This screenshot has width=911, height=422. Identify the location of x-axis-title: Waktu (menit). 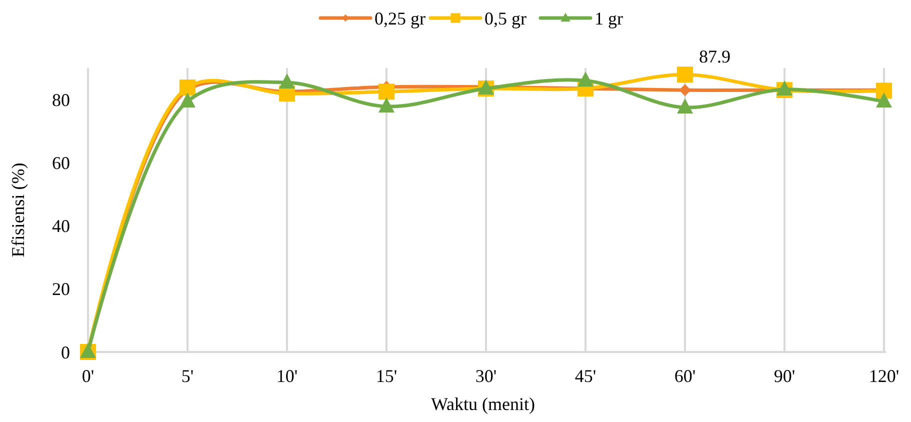
(483, 404).